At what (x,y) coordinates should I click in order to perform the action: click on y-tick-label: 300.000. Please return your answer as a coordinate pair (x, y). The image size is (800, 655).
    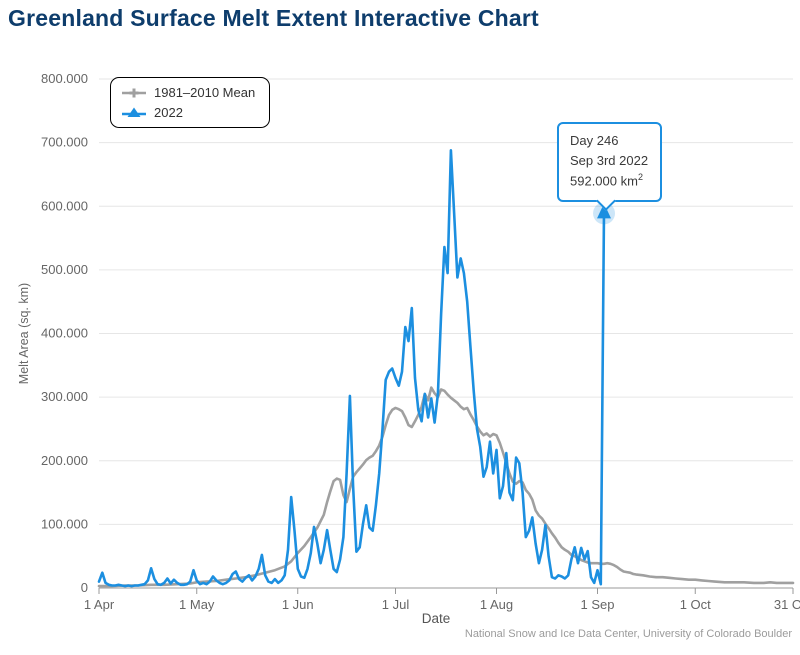
    Looking at the image, I should click on (64, 396).